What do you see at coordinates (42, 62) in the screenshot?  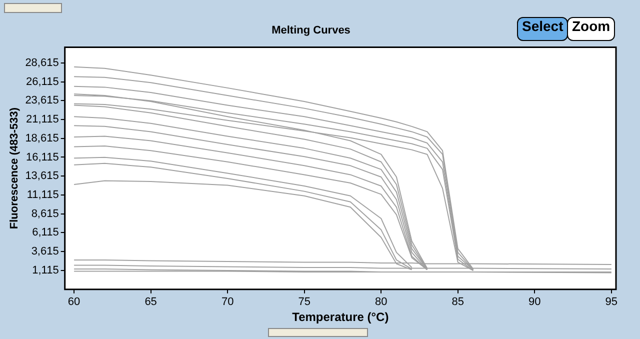 I see `y-tick-label: 28,615` at bounding box center [42, 62].